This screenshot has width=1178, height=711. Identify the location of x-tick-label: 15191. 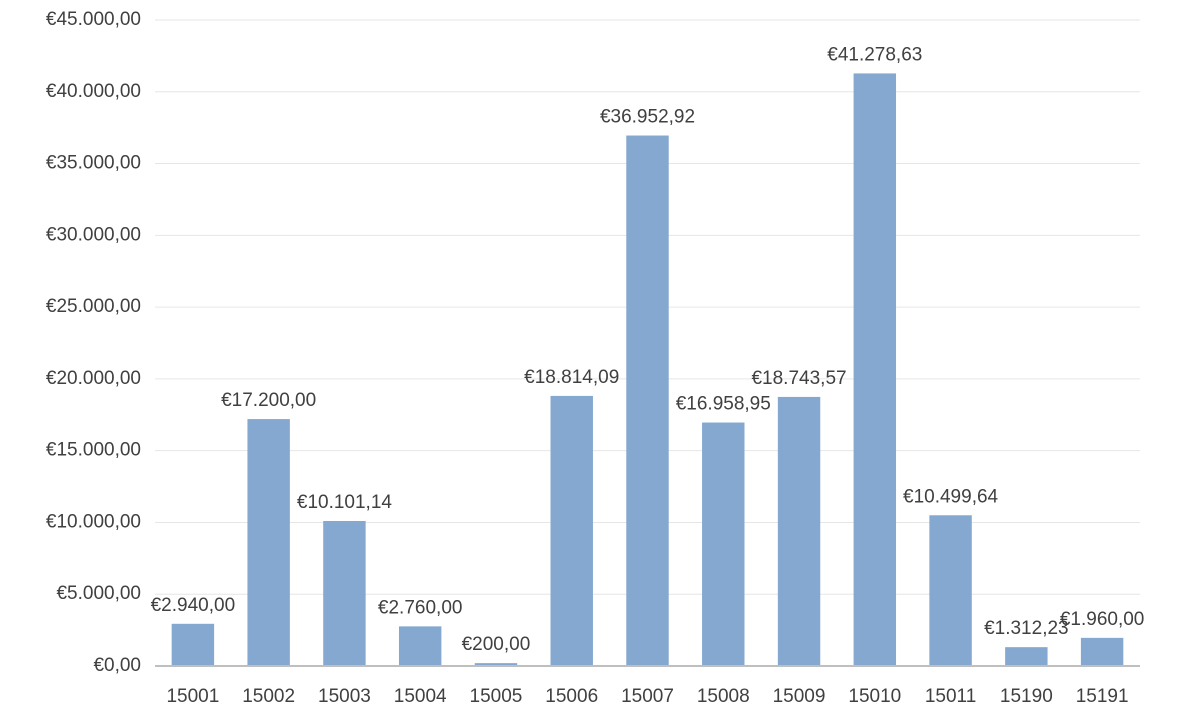
(1102, 696).